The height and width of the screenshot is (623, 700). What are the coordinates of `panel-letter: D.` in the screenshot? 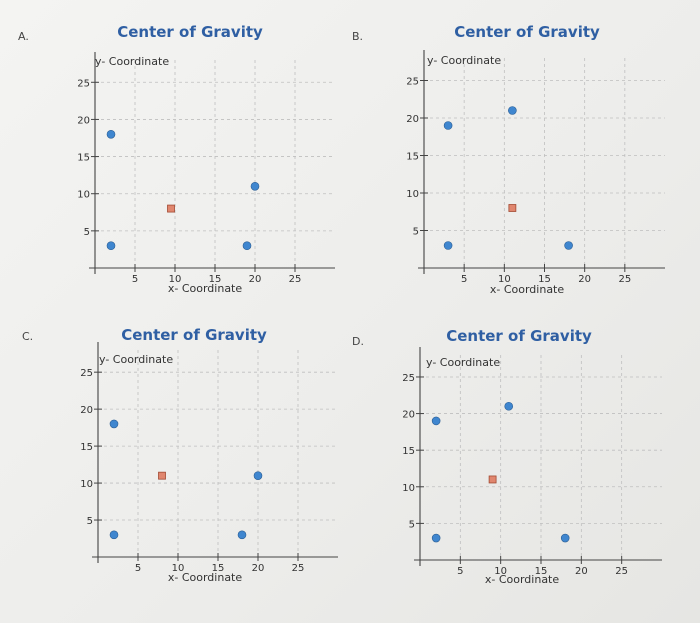 It's located at (358, 341).